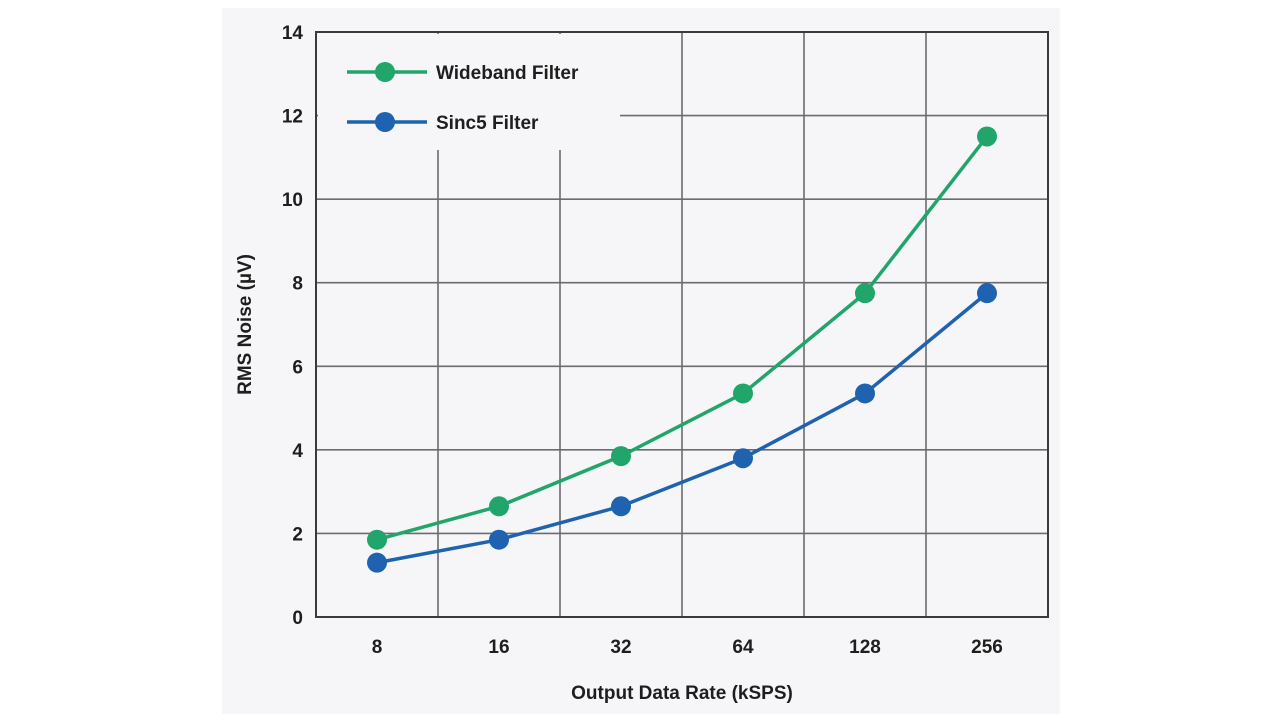 The height and width of the screenshot is (721, 1280). What do you see at coordinates (682, 693) in the screenshot?
I see `x-axis-title: Output Data Rate (kSPS)` at bounding box center [682, 693].